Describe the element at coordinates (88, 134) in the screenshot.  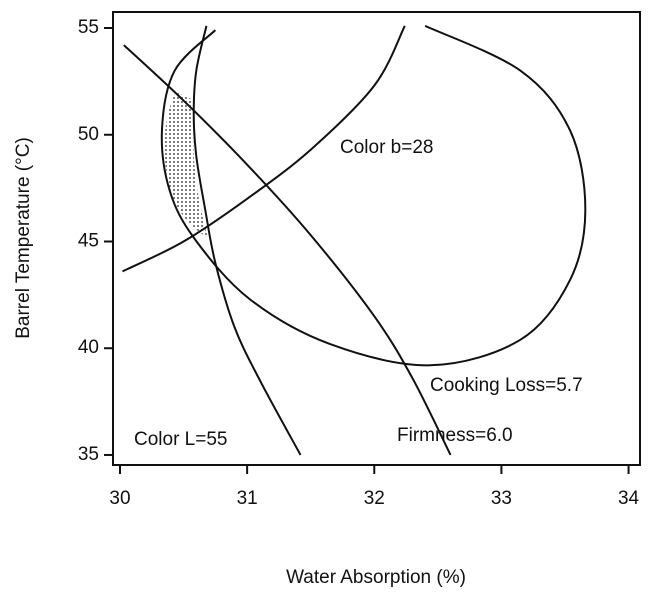
I see `y-tick-label: 50` at that location.